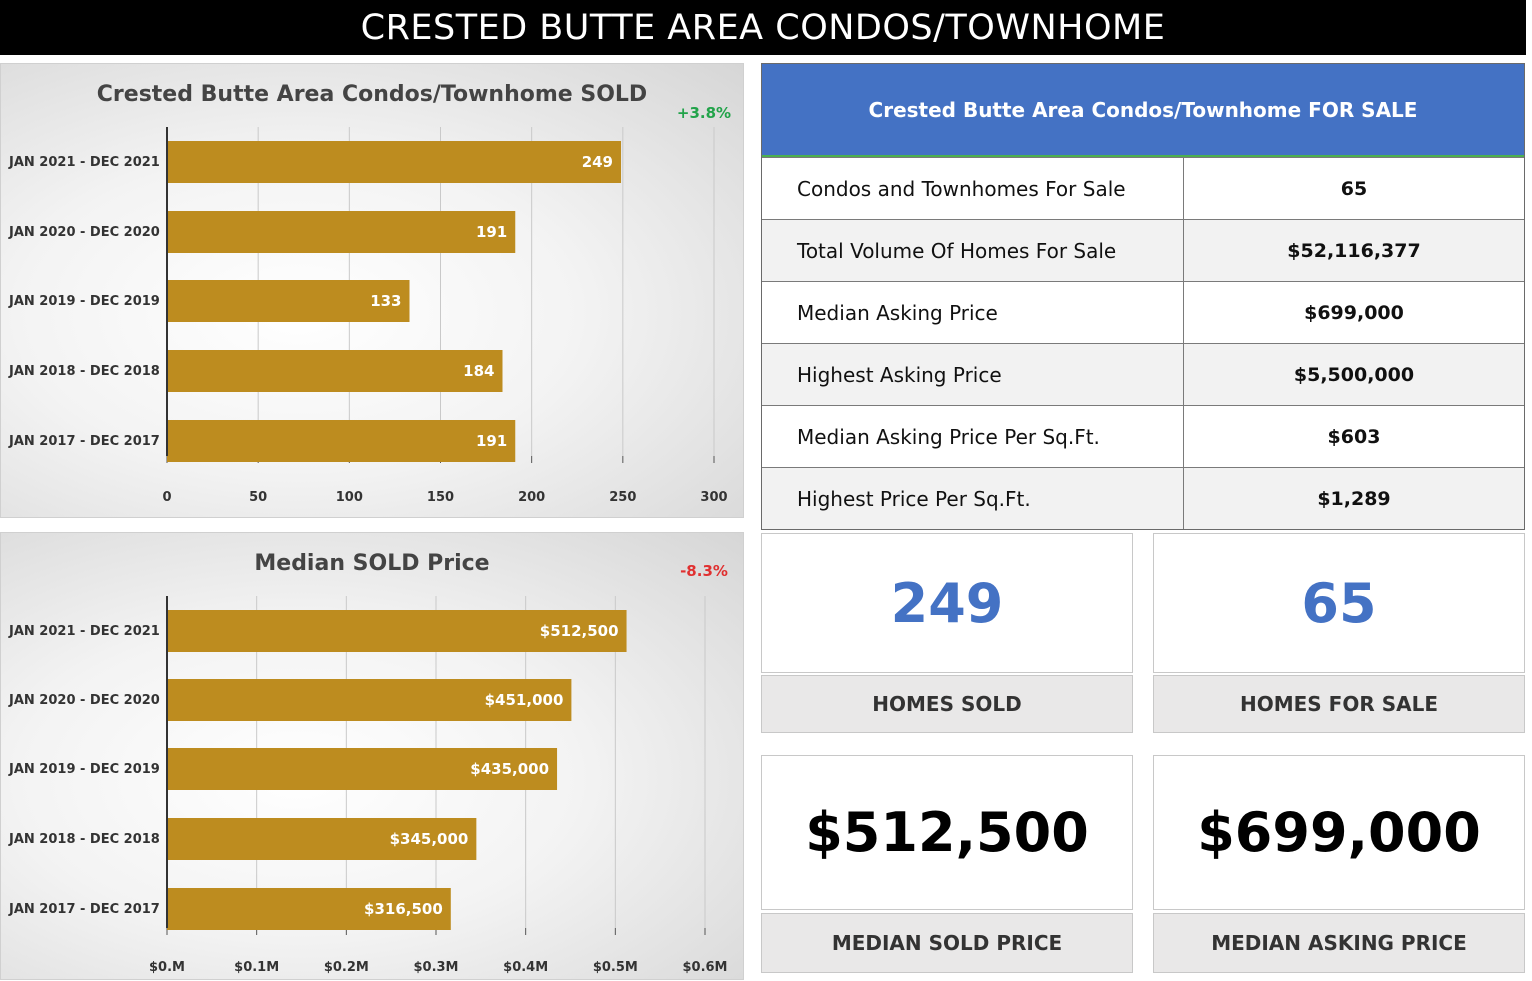 This screenshot has height=981, width=1532. Describe the element at coordinates (371, 563) in the screenshot. I see `chart-title: Median SOLD Price` at that location.